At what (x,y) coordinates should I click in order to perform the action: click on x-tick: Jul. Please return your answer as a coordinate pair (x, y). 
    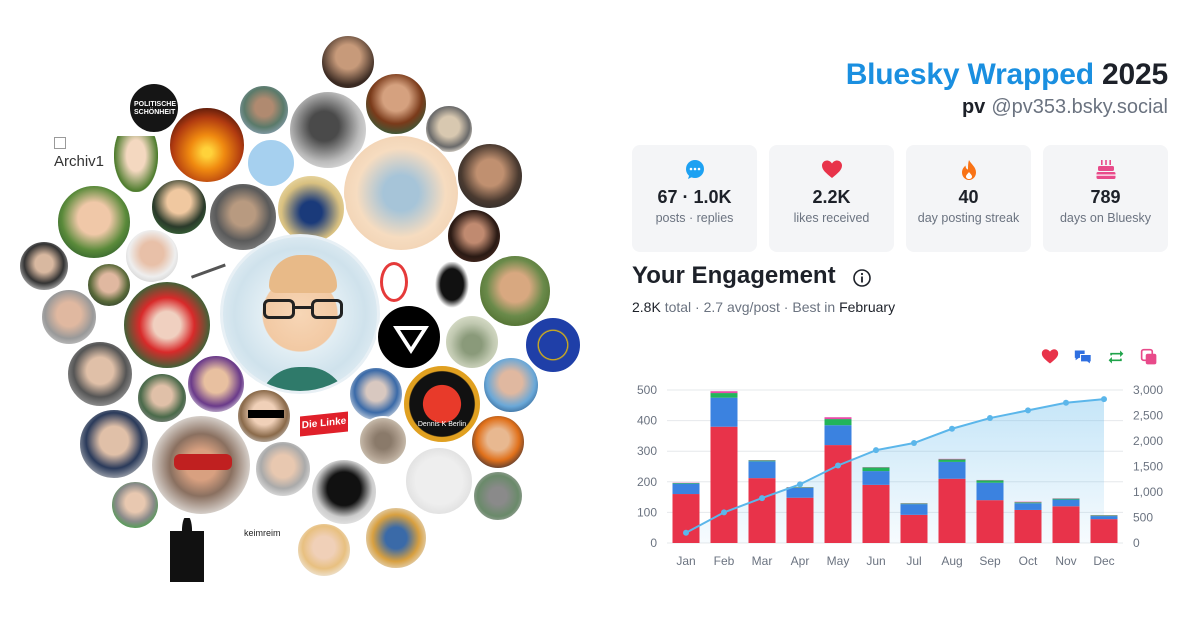
    Looking at the image, I should click on (913, 561).